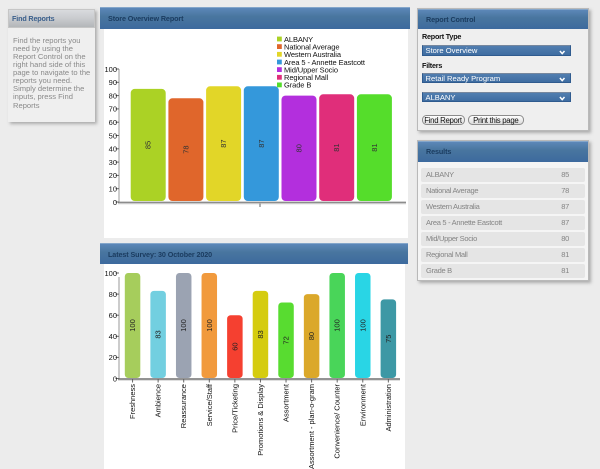 Image resolution: width=600 pixels, height=469 pixels. What do you see at coordinates (388, 339) in the screenshot?
I see `svg-text: 75` at bounding box center [388, 339].